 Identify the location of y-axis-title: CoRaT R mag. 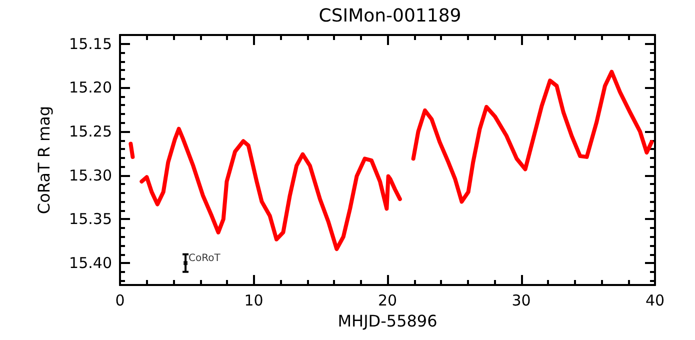
(44, 160).